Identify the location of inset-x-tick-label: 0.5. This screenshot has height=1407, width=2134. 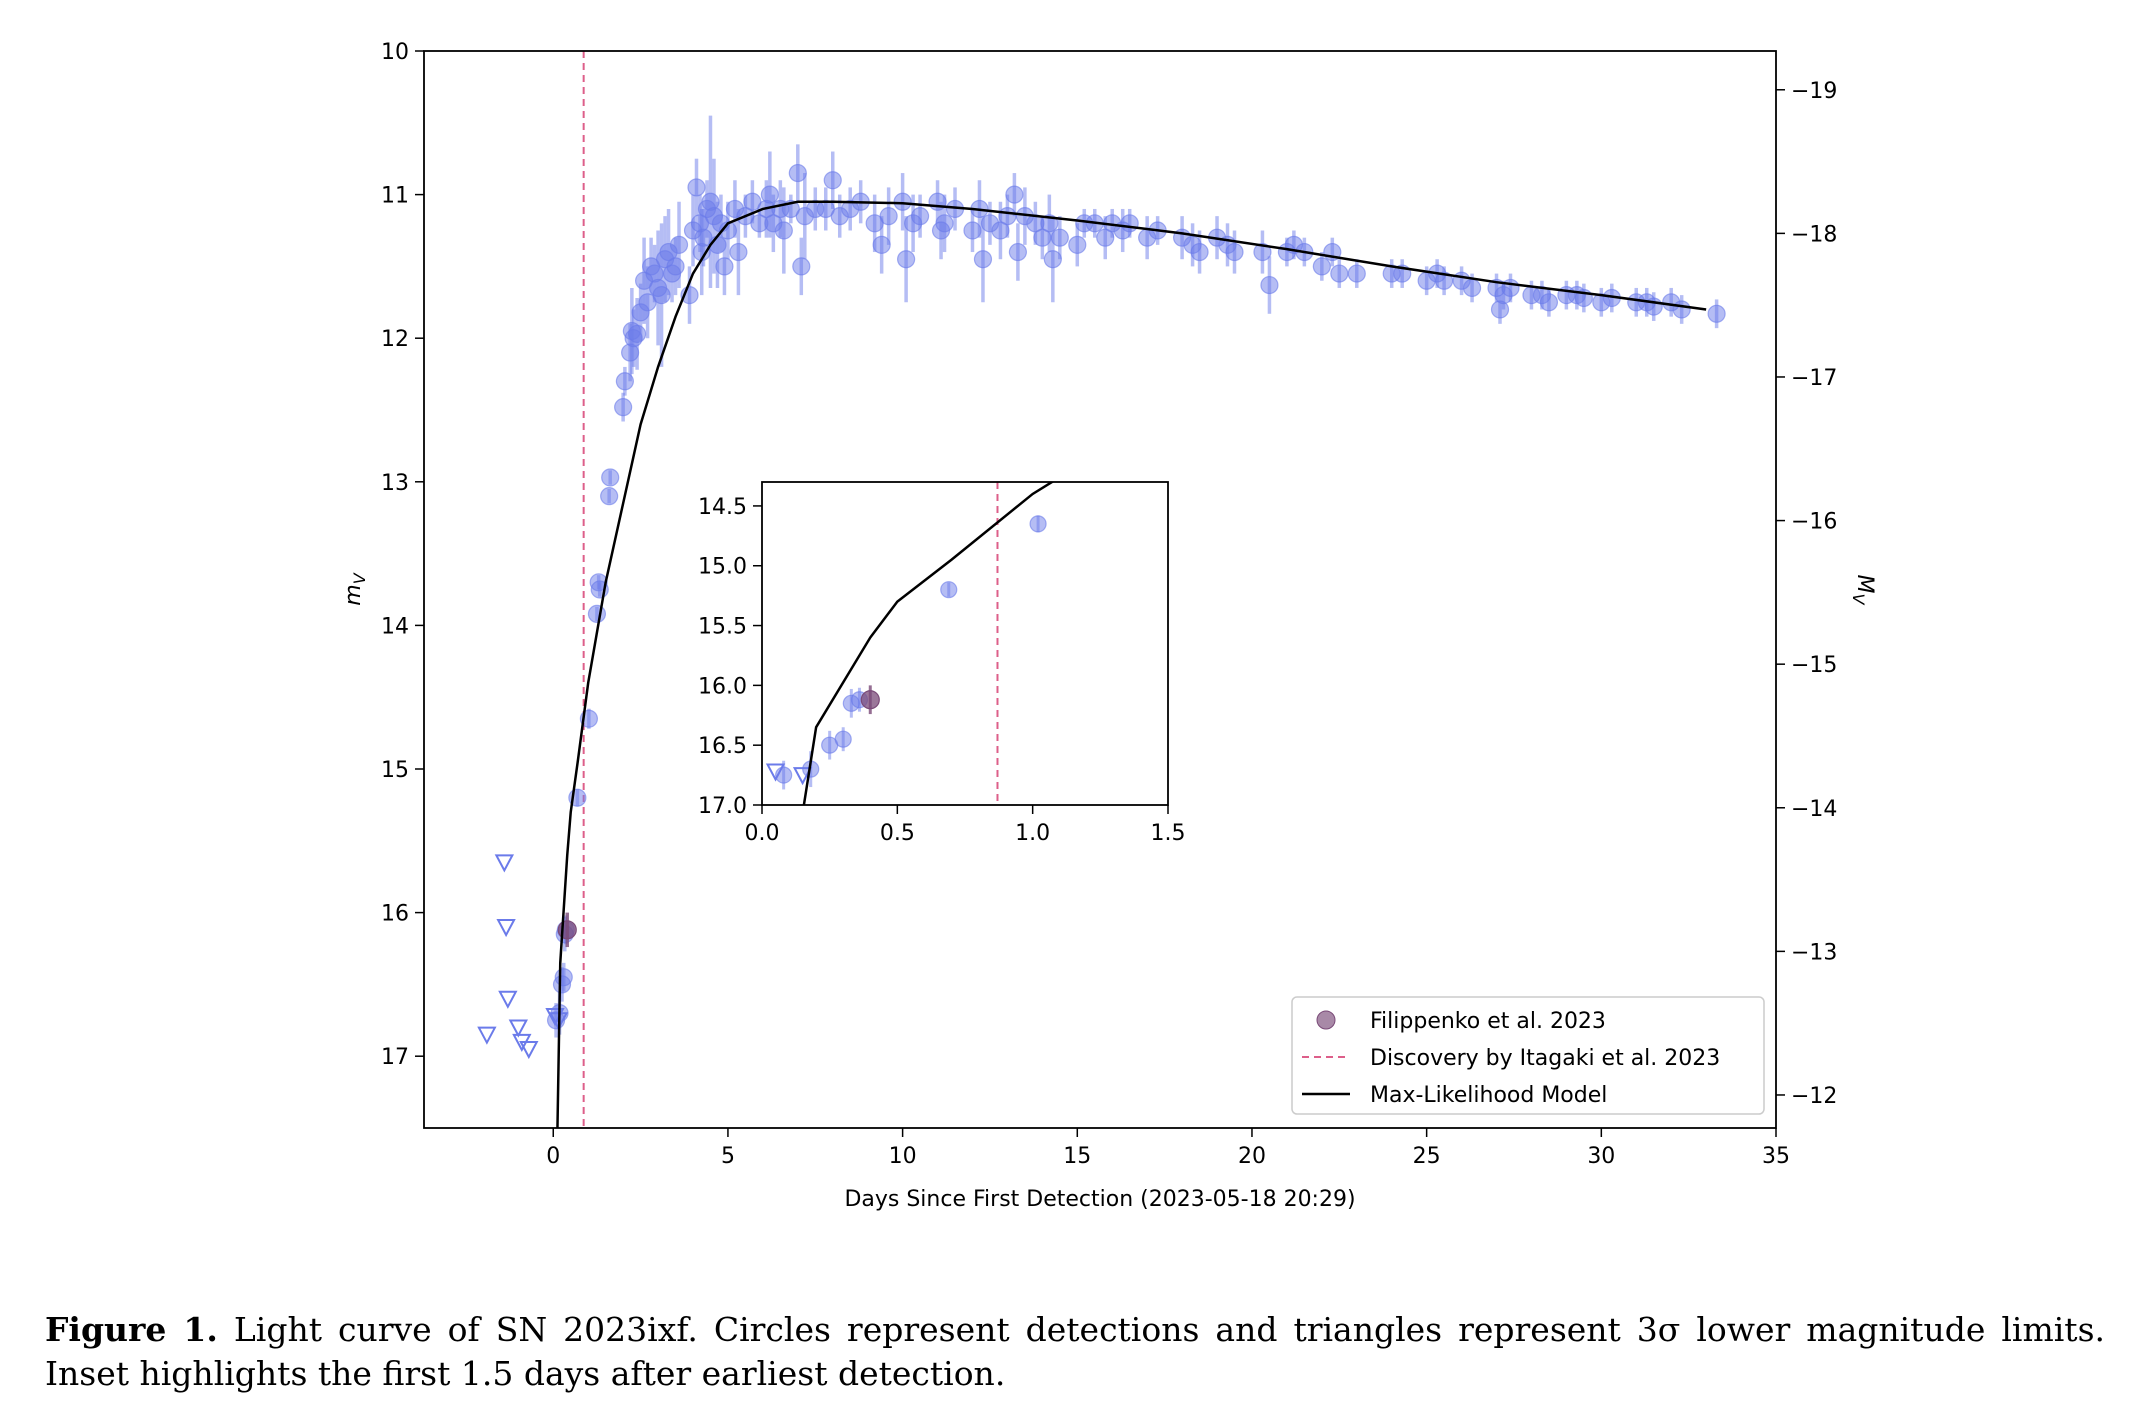
(897, 833).